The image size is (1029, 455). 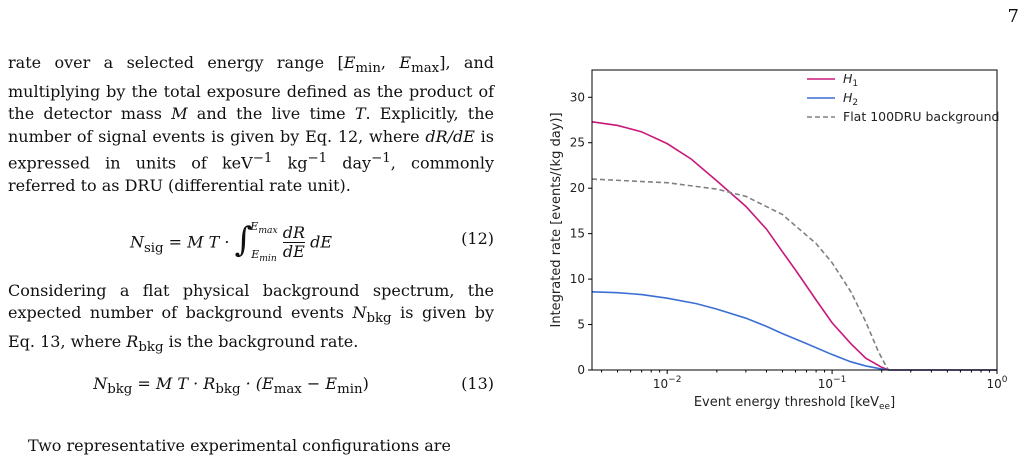 What do you see at coordinates (577, 234) in the screenshot?
I see `y-tick-label: 15` at bounding box center [577, 234].